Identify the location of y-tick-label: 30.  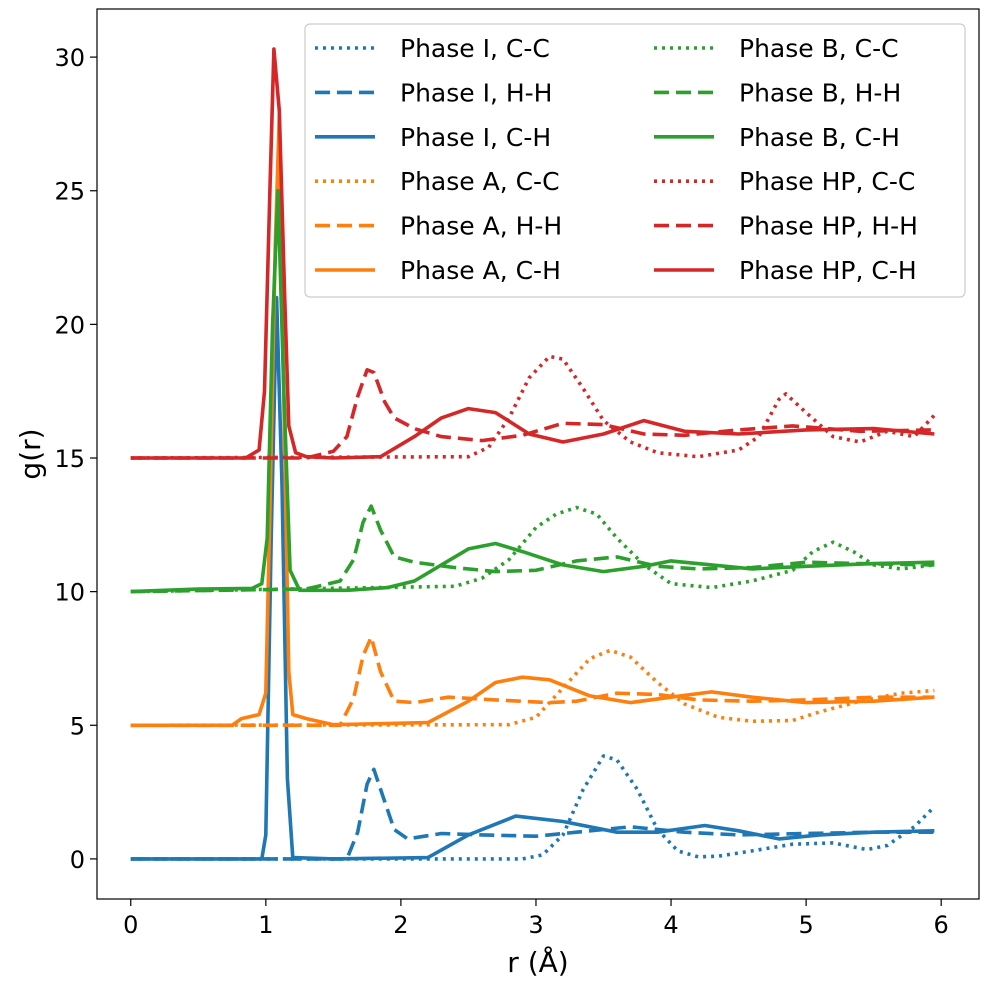
(69, 58).